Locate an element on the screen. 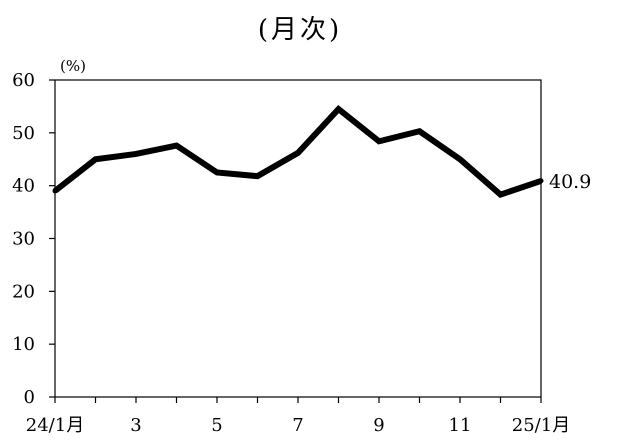  y-axis: 0 10 20 30 40 50 60 is located at coordinates (33, 239).